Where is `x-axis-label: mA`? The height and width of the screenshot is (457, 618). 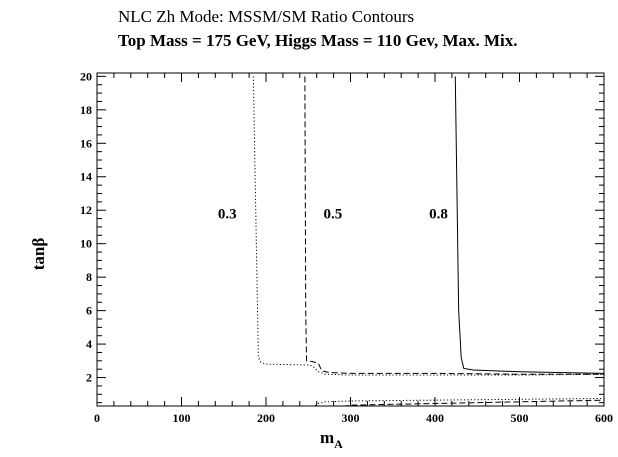
x-axis-label: mA is located at coordinates (331, 439).